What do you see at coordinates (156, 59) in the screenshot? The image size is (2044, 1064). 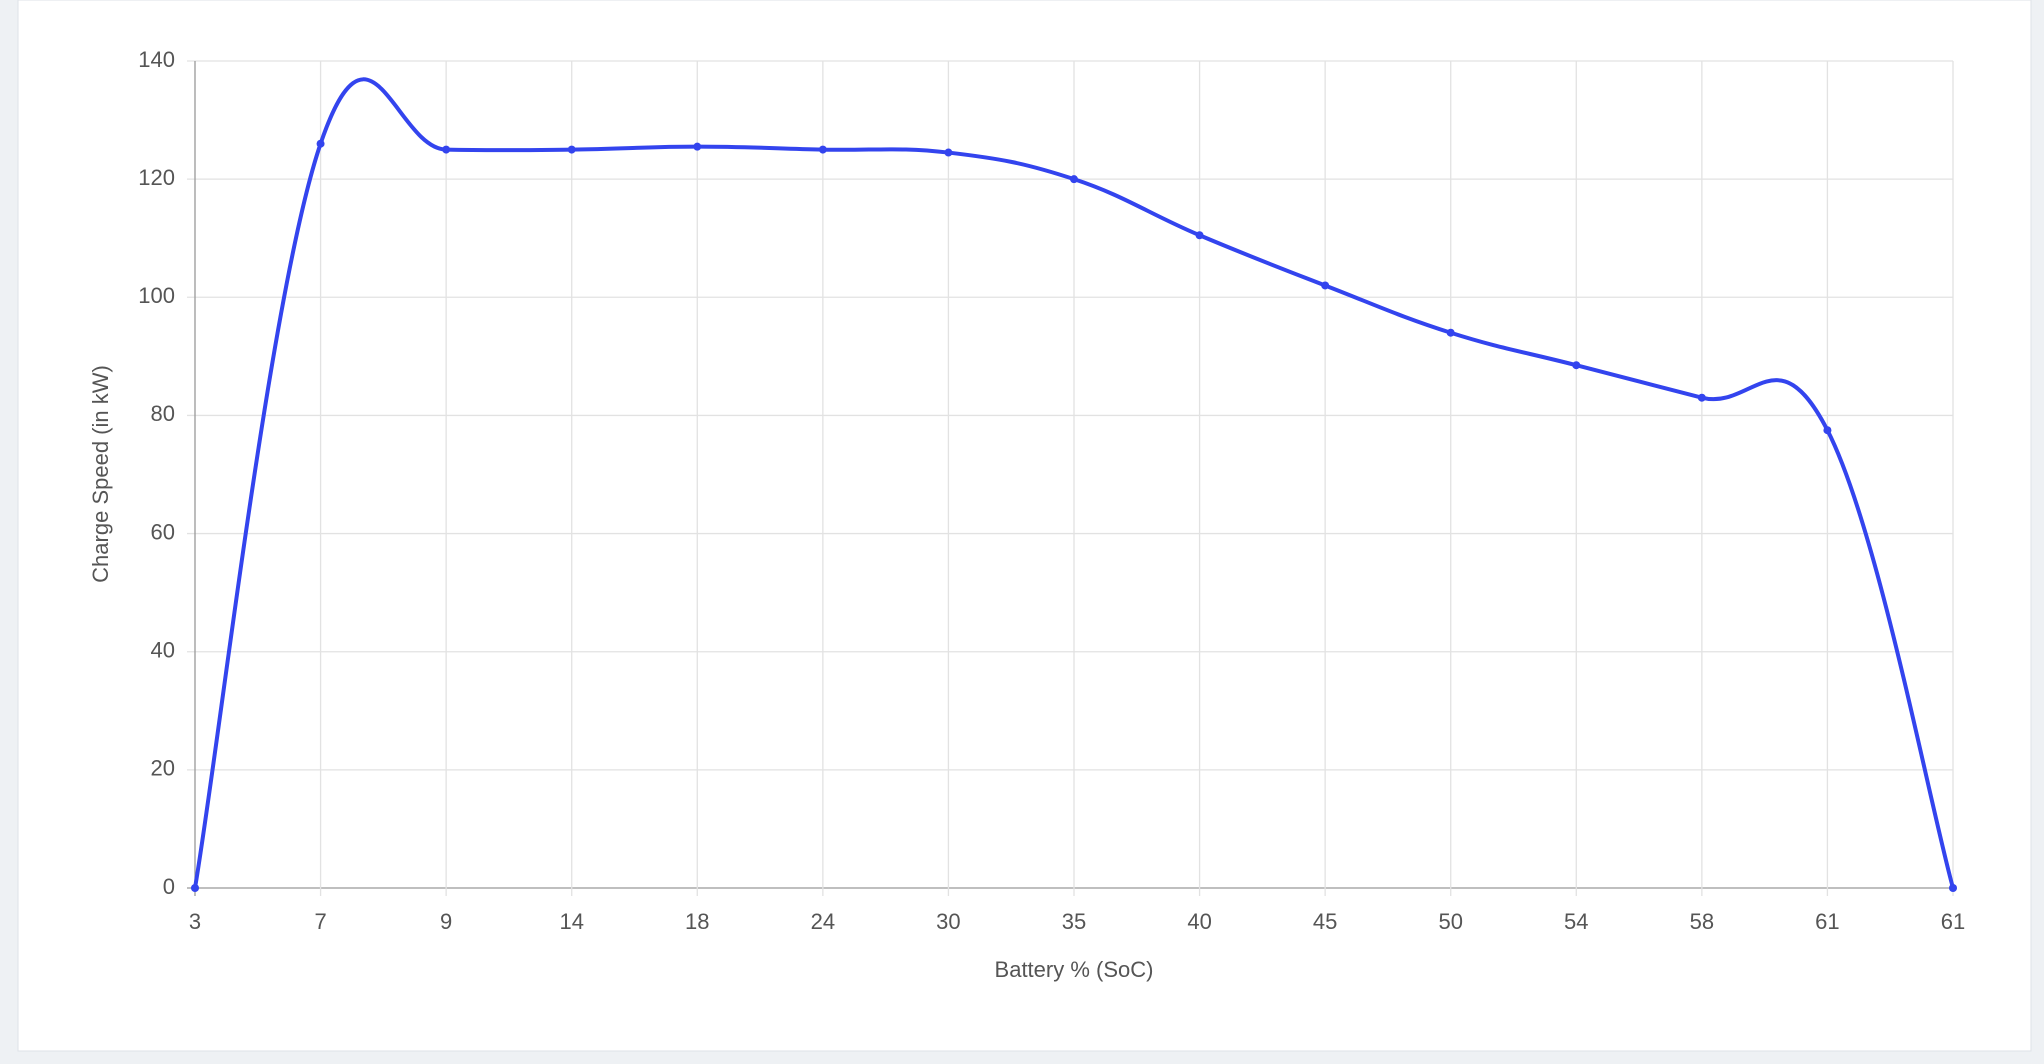 I see `y-tick-label: 140` at bounding box center [156, 59].